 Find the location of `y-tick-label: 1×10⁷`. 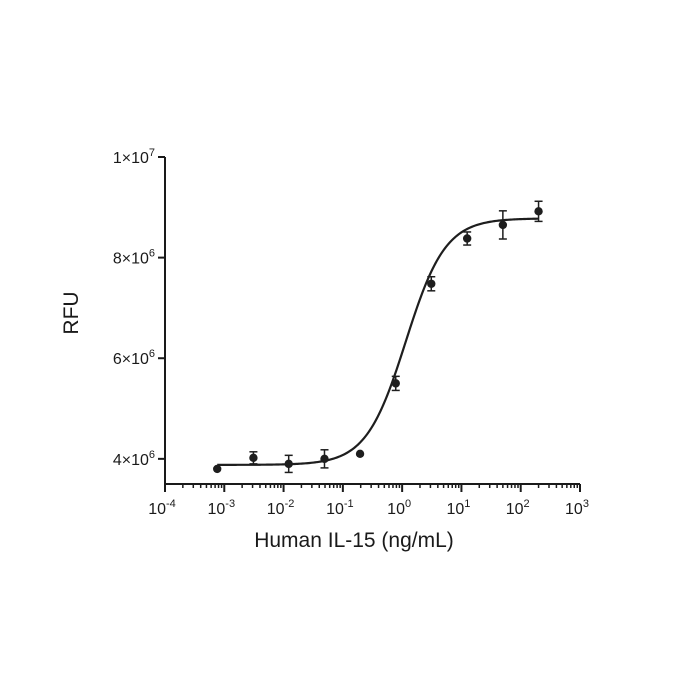

y-tick-label: 1×10⁷ is located at coordinates (134, 157).